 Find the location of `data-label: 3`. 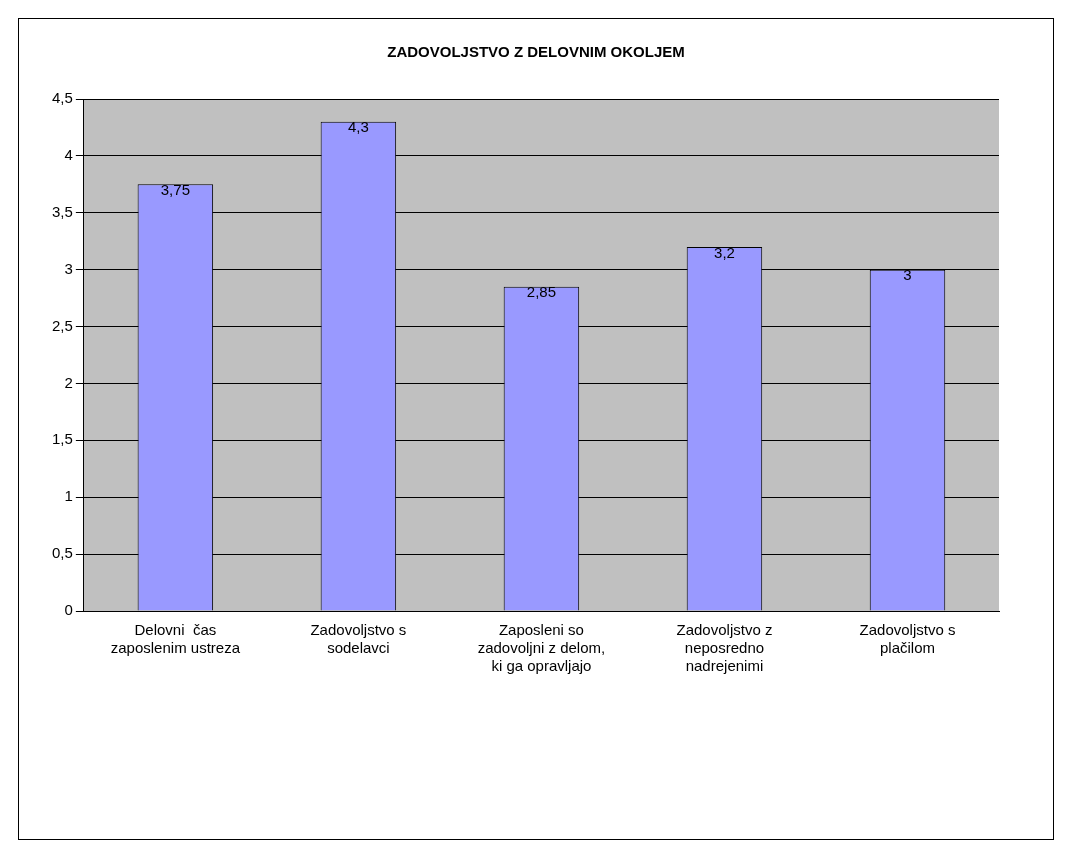

data-label: 3 is located at coordinates (907, 275).